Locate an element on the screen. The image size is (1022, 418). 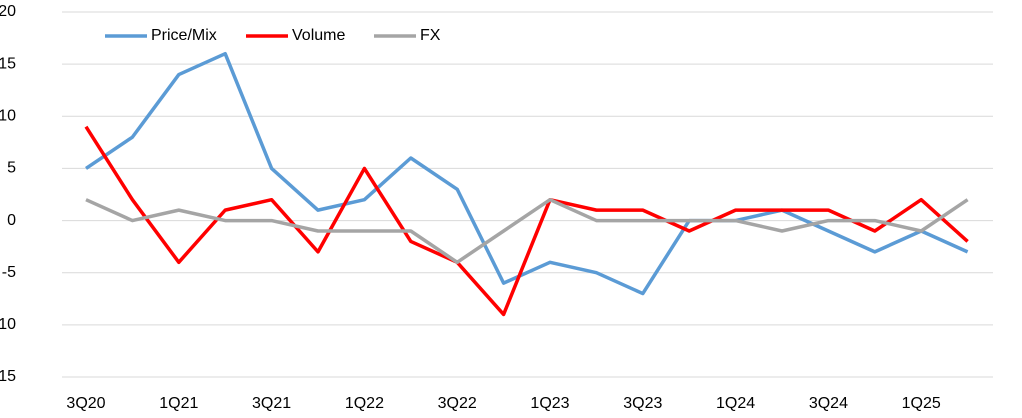
x-tick-label: 3Q23 is located at coordinates (642, 403).